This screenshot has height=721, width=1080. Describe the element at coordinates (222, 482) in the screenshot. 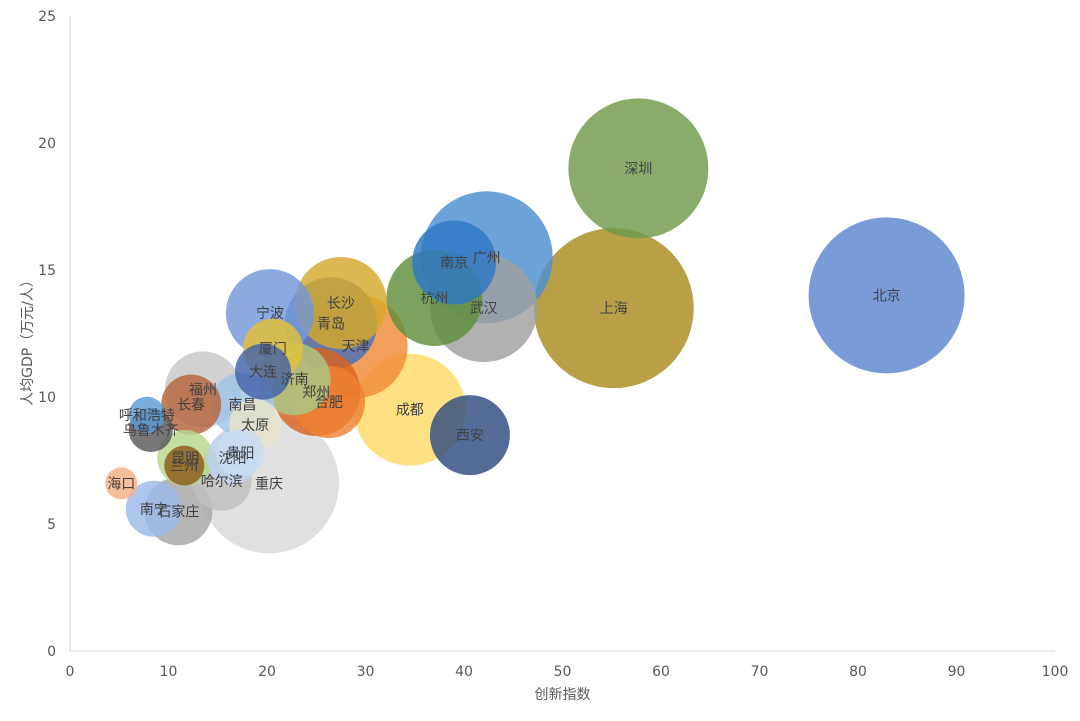

I see `bubble-label: 哈尔滨` at that location.